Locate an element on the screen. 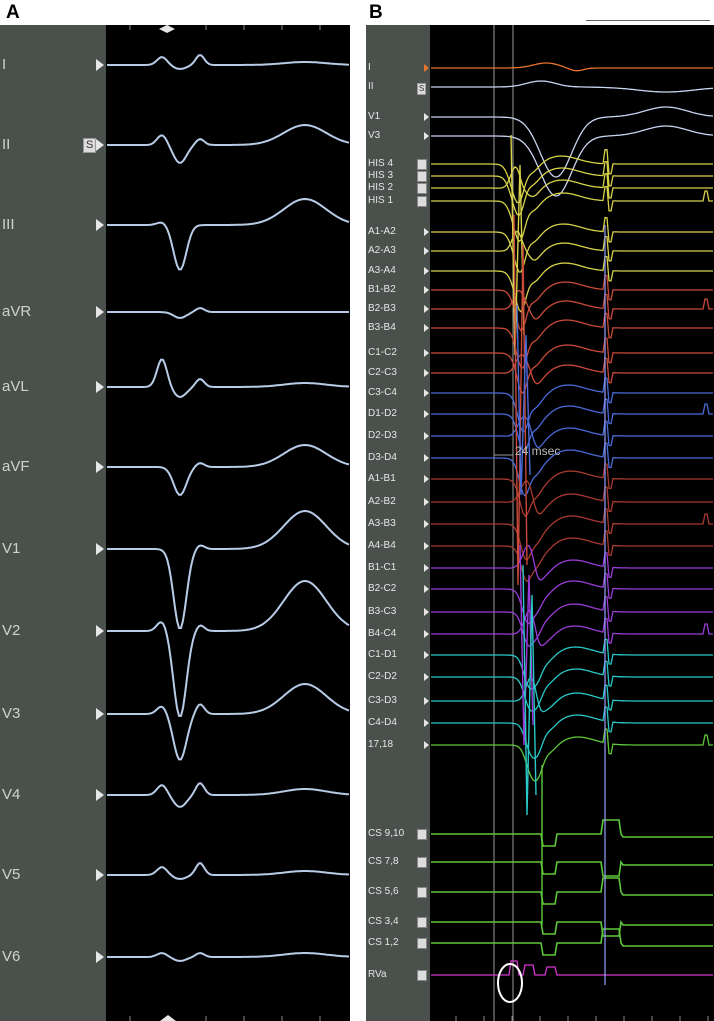  channel-label-i: I is located at coordinates (369, 67).